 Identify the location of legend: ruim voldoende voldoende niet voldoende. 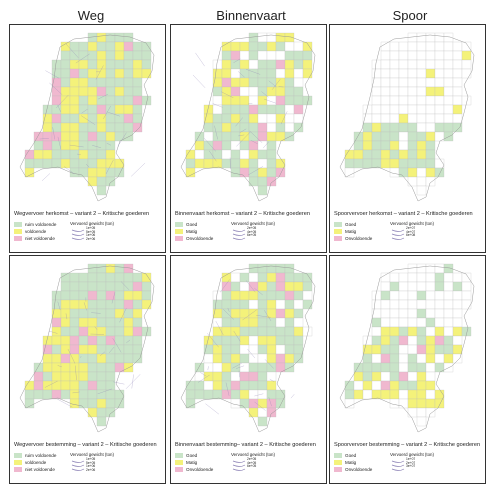
(35, 231).